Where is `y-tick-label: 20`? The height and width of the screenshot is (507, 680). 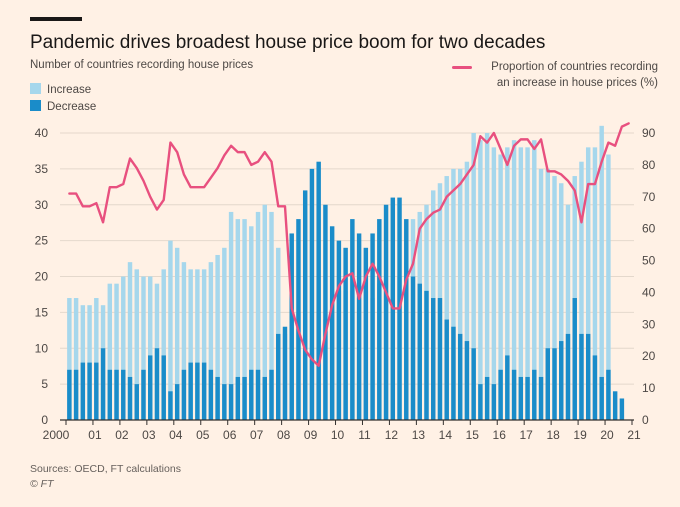
y-tick-label: 20 is located at coordinates (42, 277).